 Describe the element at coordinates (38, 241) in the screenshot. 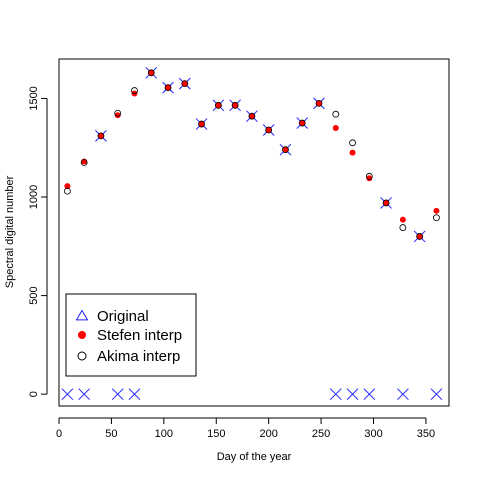

I see `y-axis: 0 500 1000 1500` at that location.